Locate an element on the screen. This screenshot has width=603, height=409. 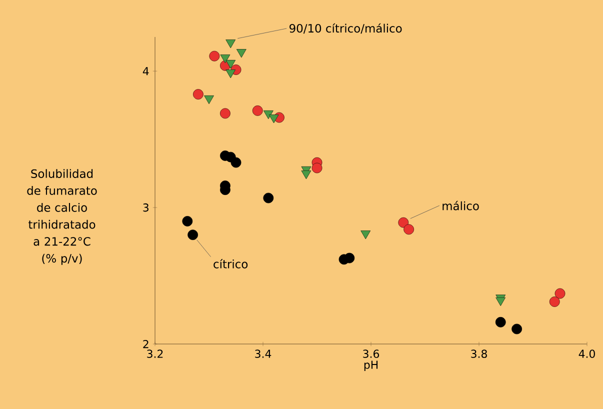
y-tick-label: 2 is located at coordinates (145, 344).